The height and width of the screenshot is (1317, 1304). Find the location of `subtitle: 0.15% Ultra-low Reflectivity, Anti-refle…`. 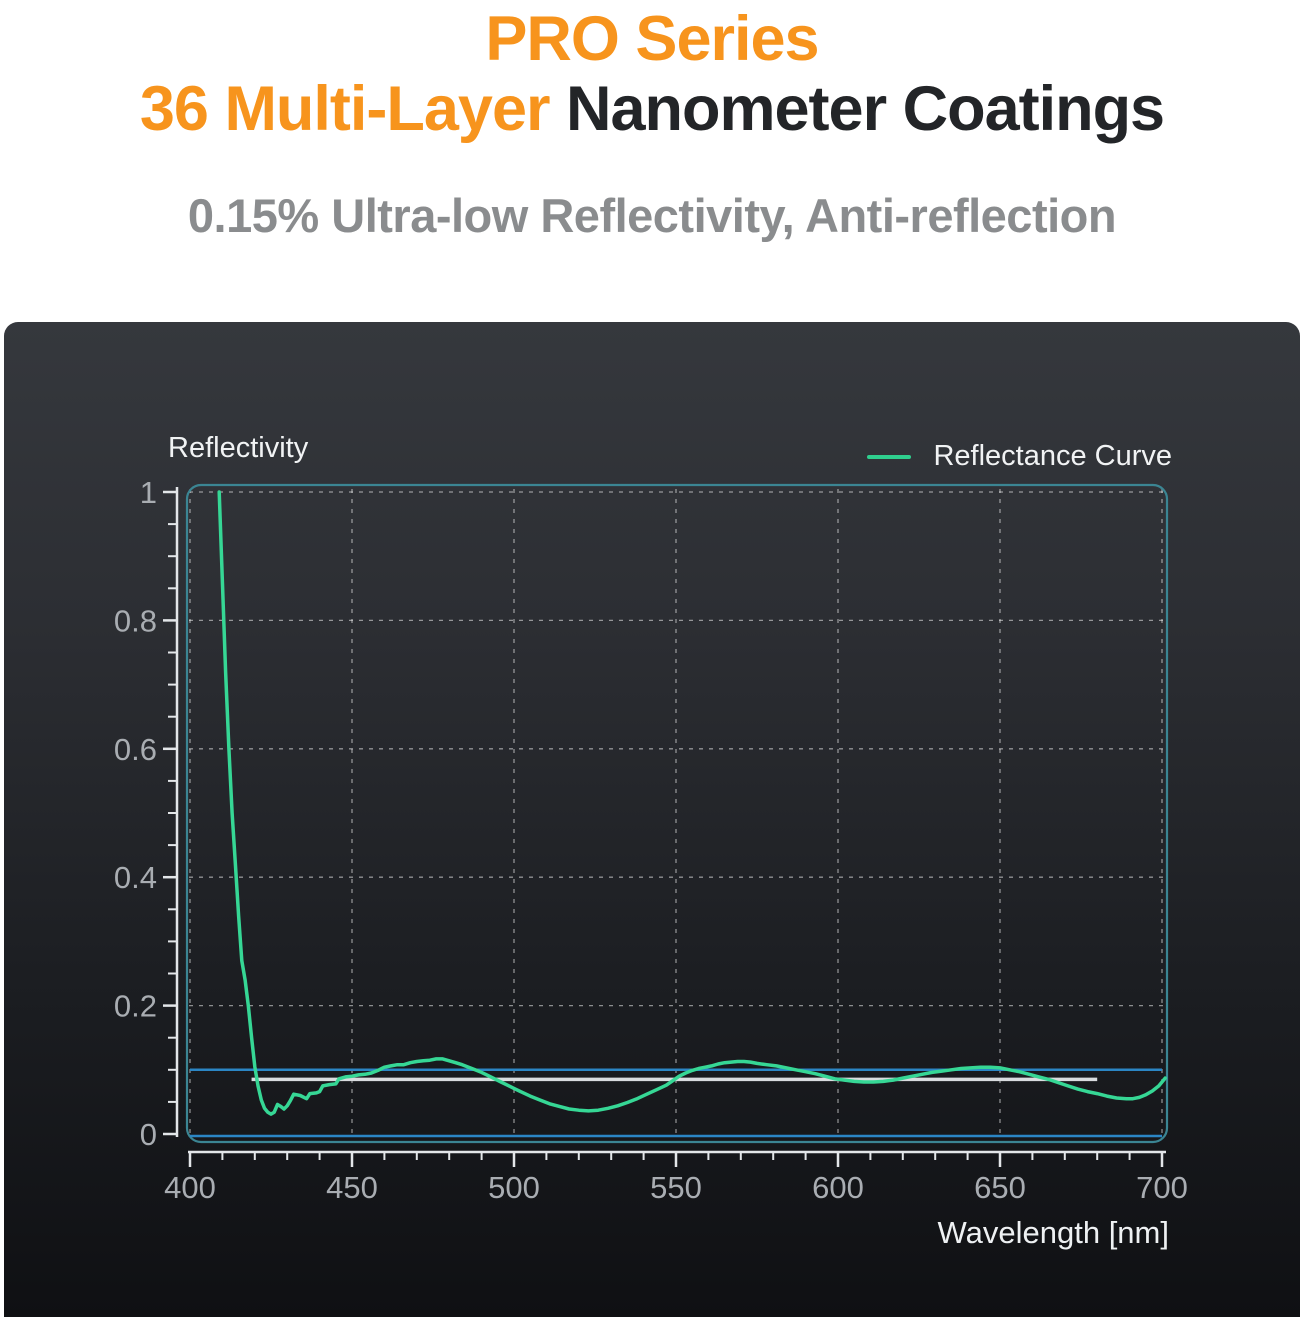

subtitle: 0.15% Ultra-low Reflectivity, Anti-refle… is located at coordinates (652, 215).